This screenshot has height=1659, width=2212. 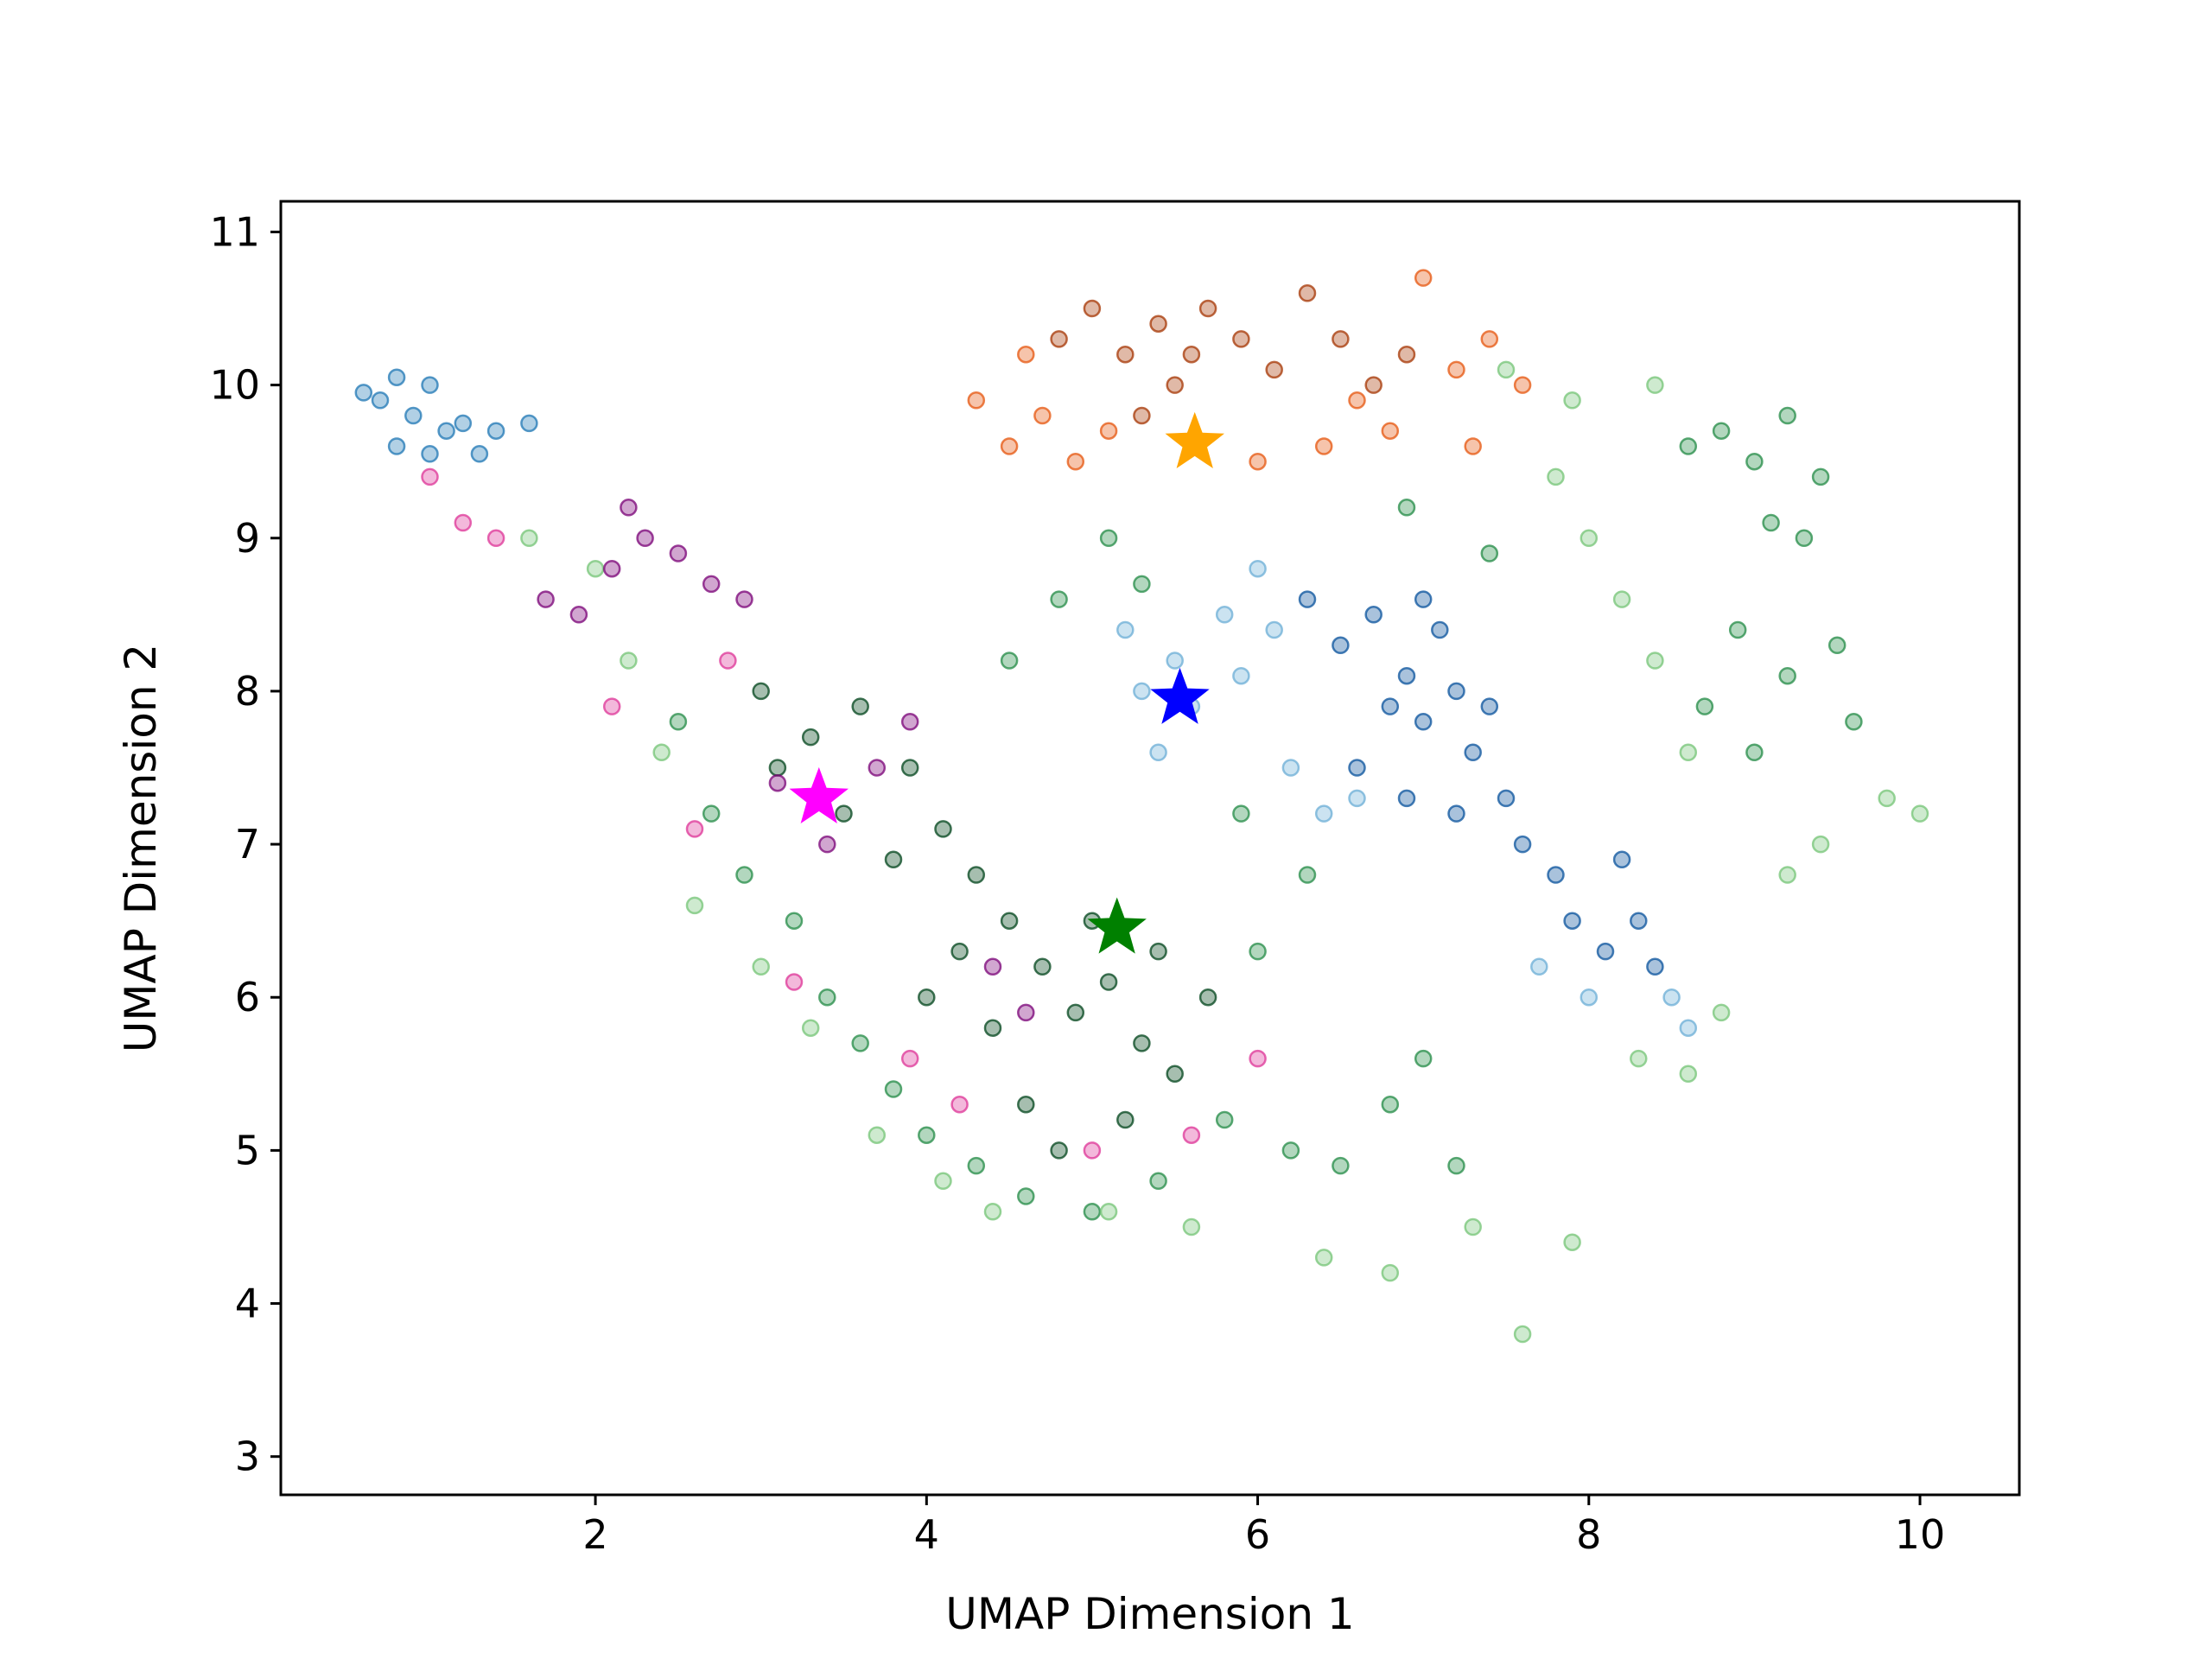 I want to click on y-tick-label: 4, so click(x=247, y=1304).